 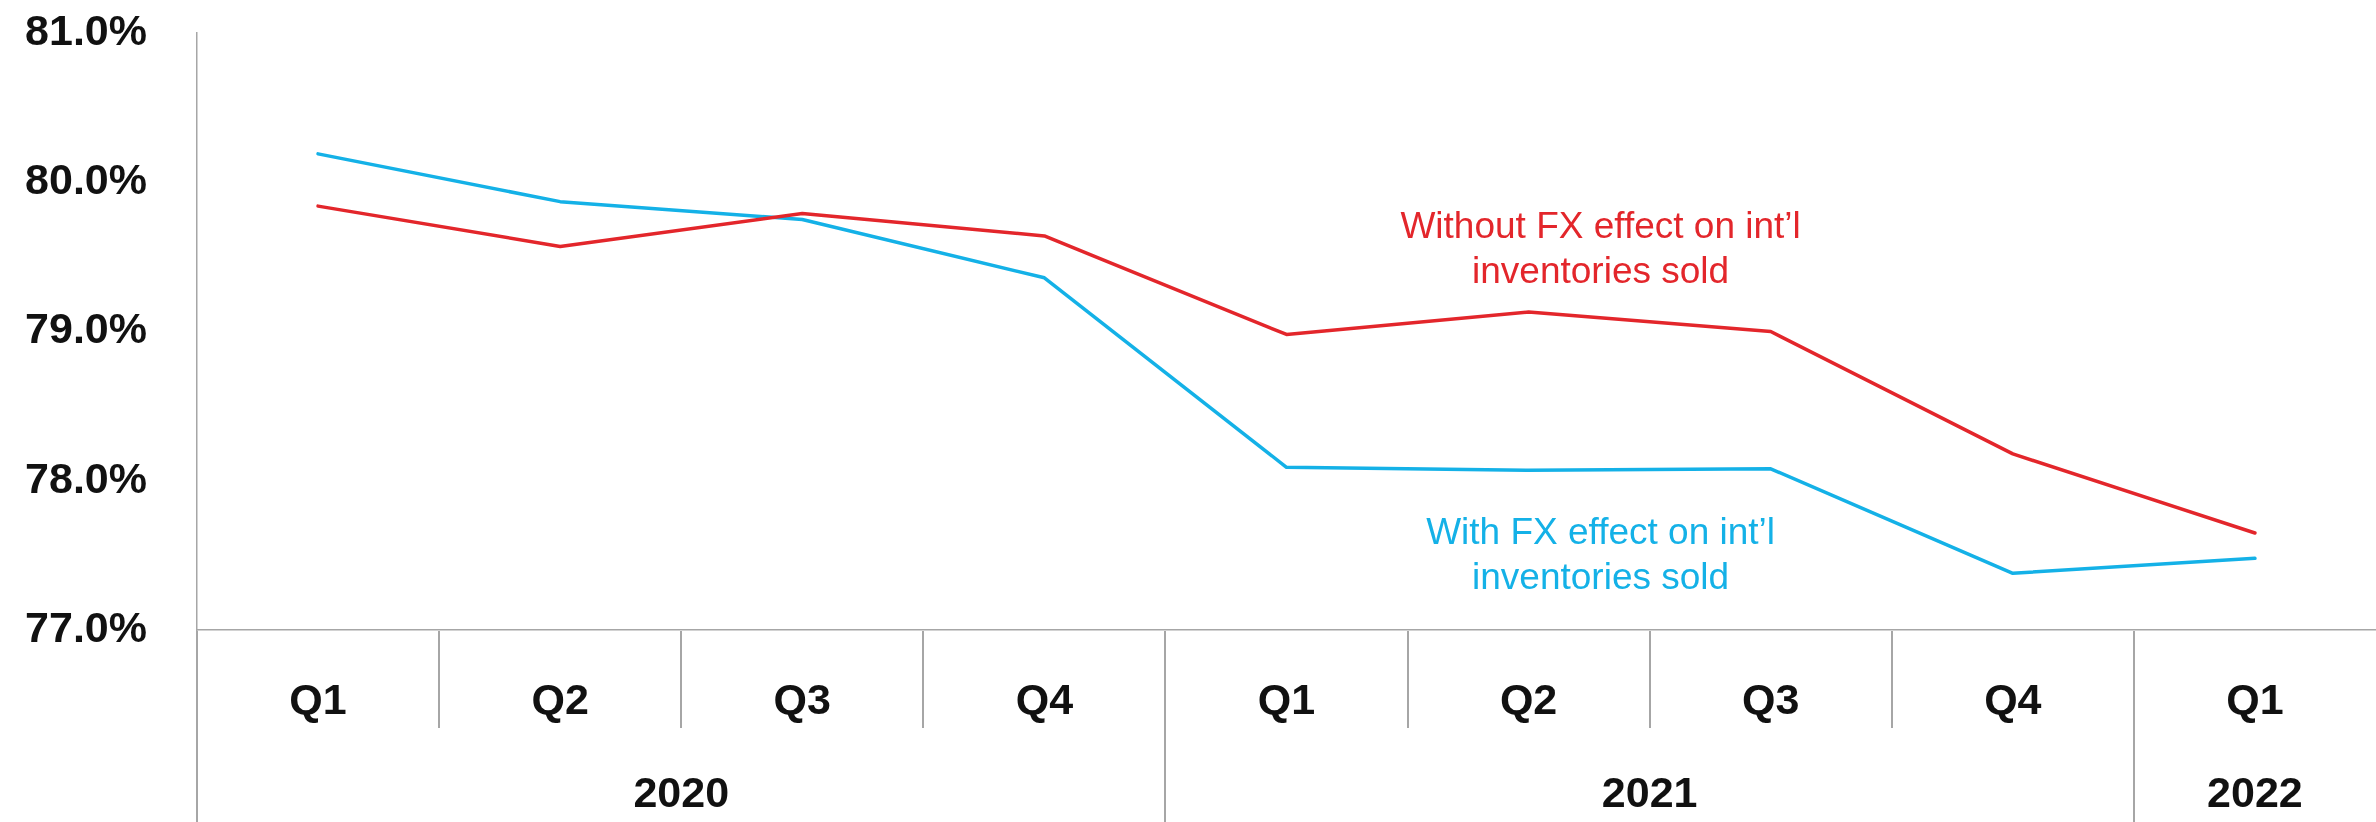 I want to click on series-label: Without FX effect on int’l inventories sold, so click(x=1600, y=248).